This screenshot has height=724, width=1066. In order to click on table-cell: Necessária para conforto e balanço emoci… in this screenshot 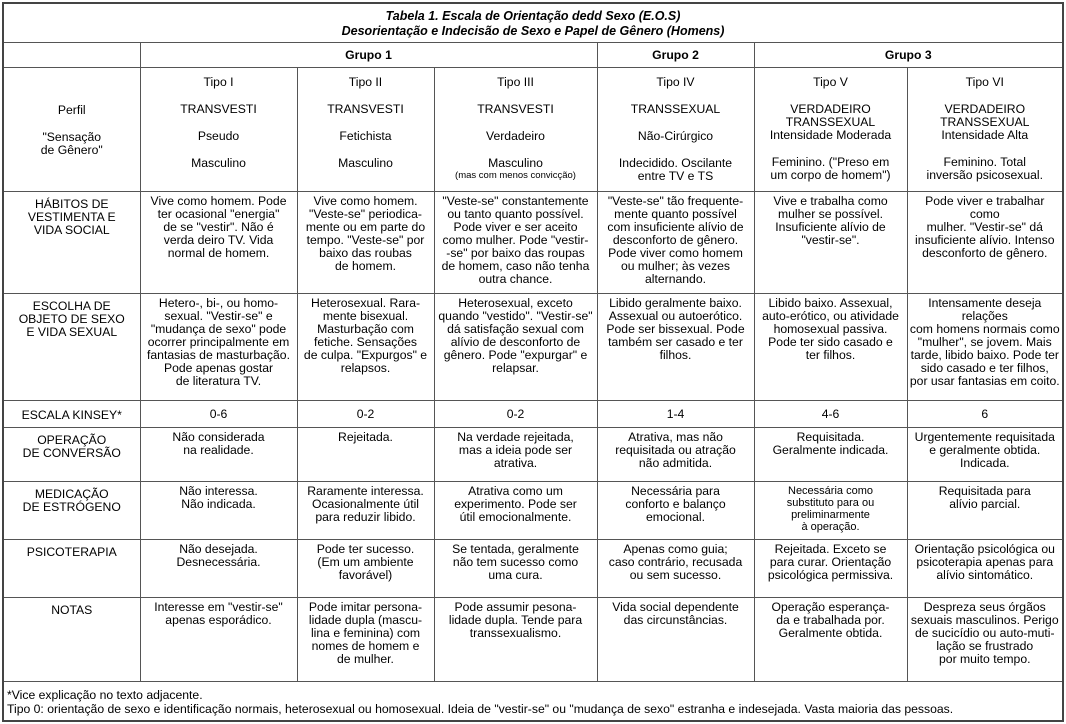, I will do `click(675, 510)`.